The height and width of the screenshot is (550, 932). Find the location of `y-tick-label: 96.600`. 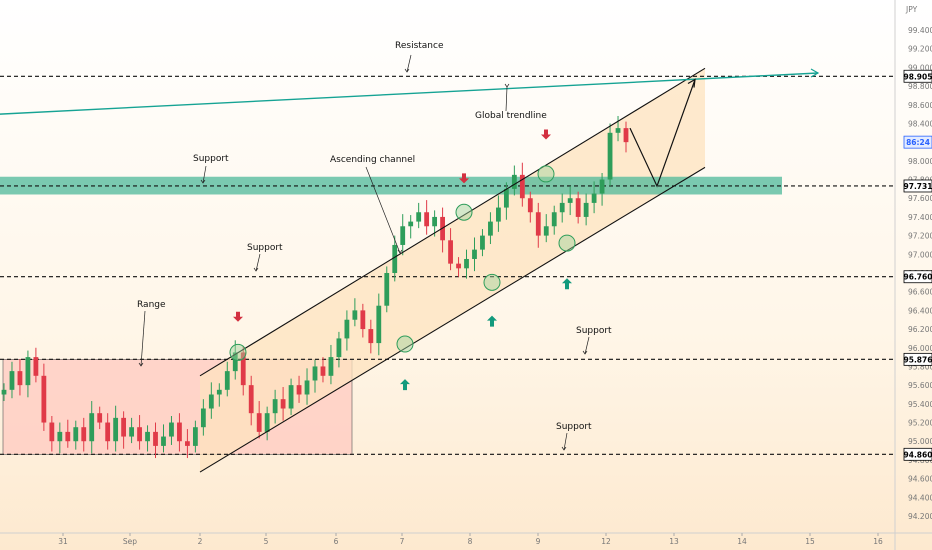

y-tick-label: 96.600 is located at coordinates (920, 292).